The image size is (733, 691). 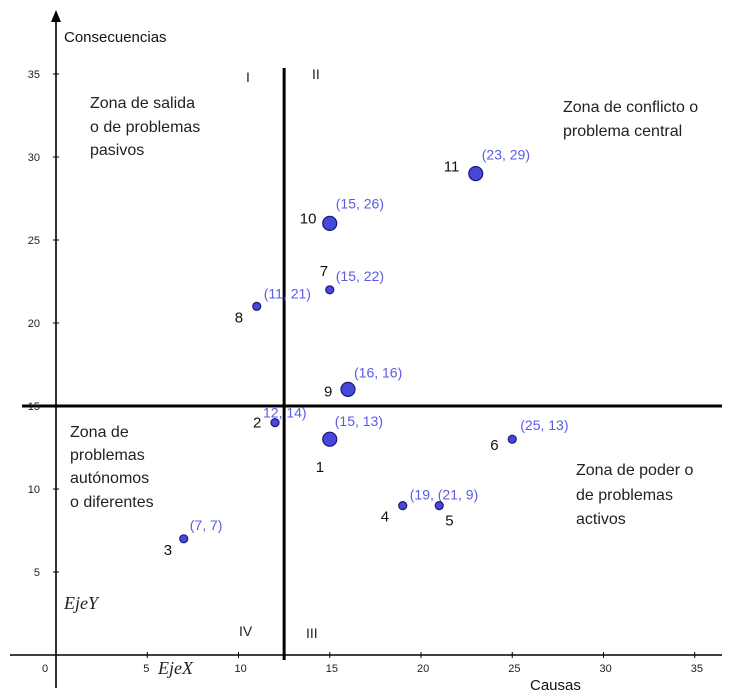 I want to click on point-number-4: 4, so click(x=385, y=517).